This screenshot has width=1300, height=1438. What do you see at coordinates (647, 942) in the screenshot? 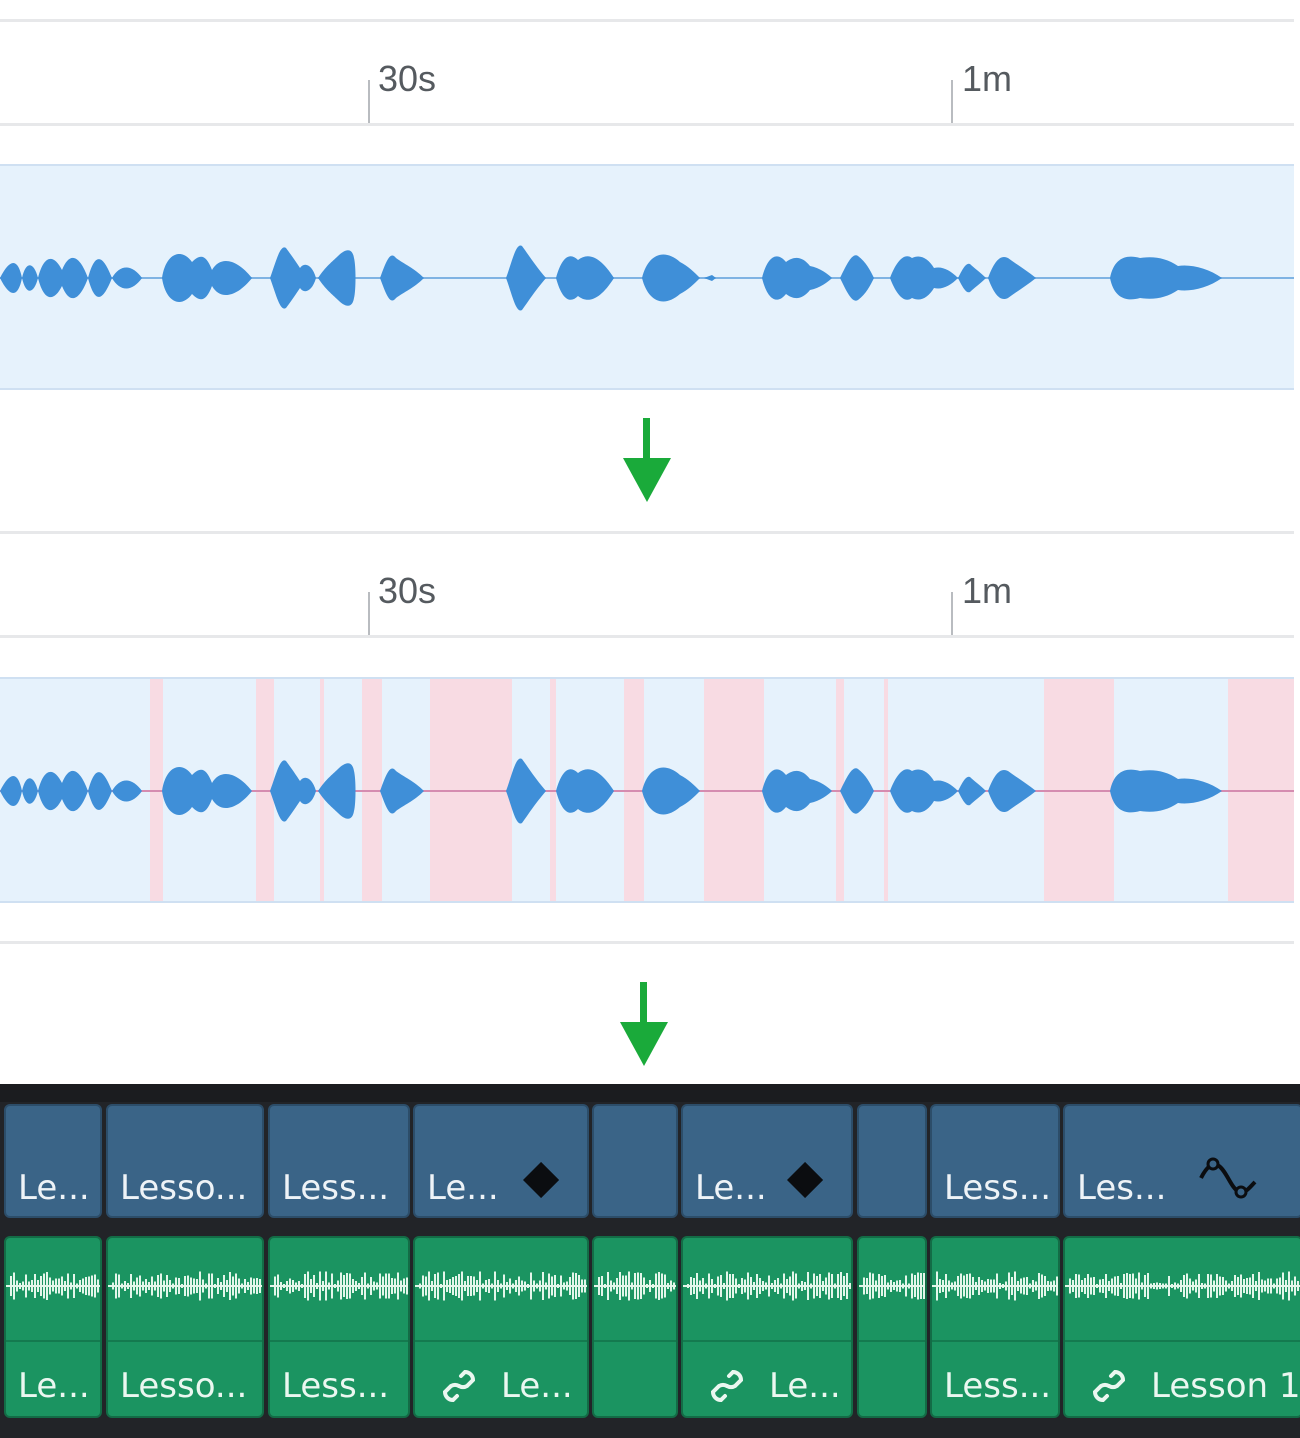
I see `mid-bottom-divider` at bounding box center [647, 942].